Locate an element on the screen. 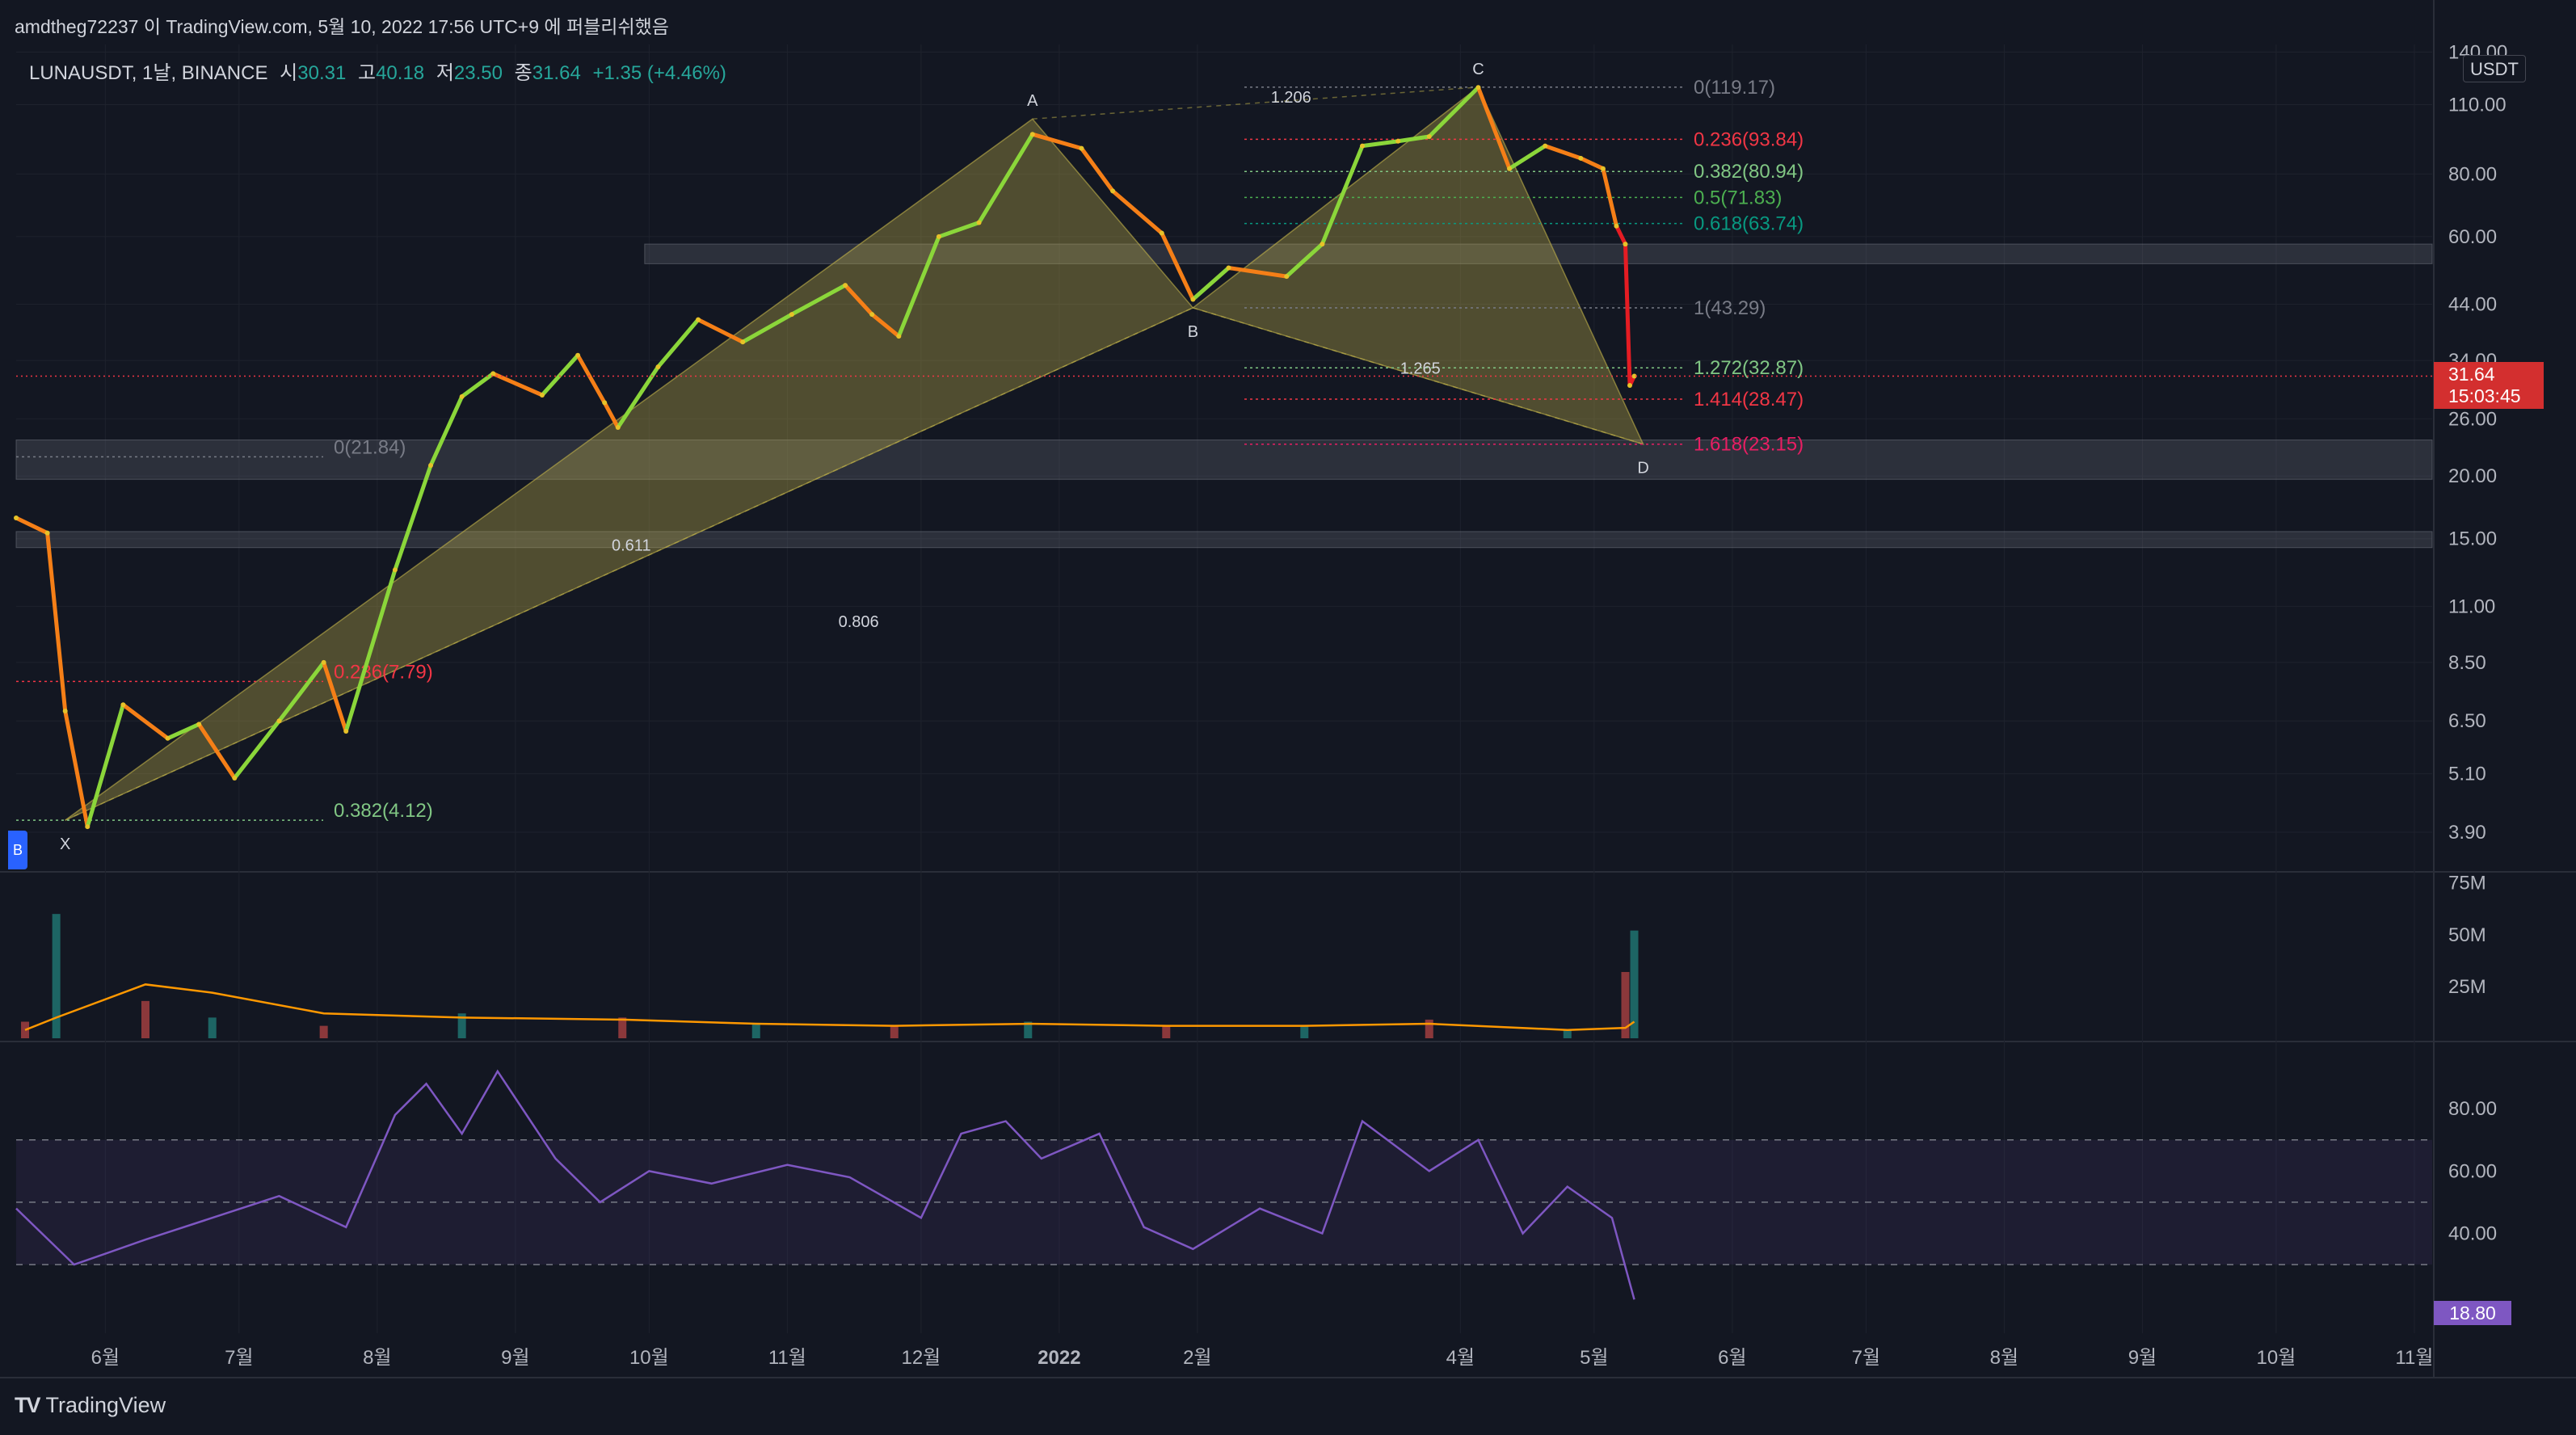  fib-label-left: 0.382(4.12) is located at coordinates (383, 811).